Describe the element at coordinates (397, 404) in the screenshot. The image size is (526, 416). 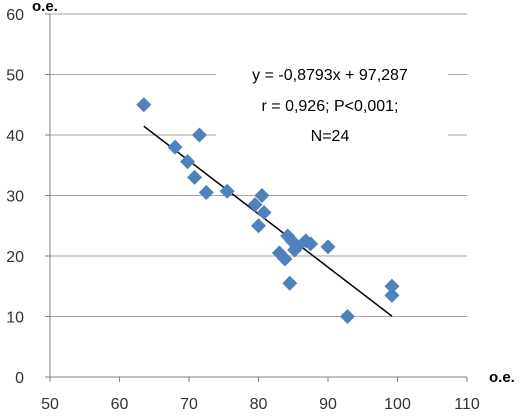
I see `x-tick-label: 100` at that location.